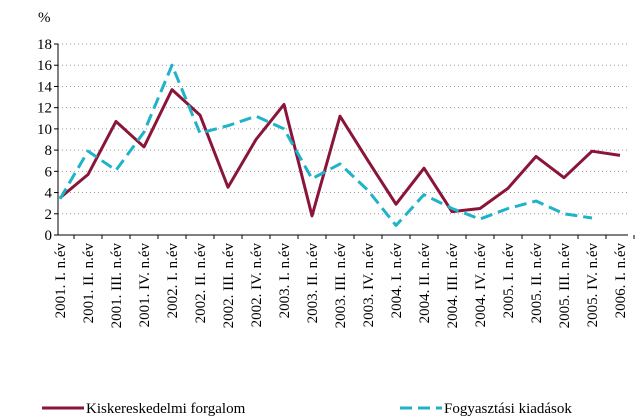  I want to click on x-tick-label: 2001. IV. n.év, so click(145, 285).